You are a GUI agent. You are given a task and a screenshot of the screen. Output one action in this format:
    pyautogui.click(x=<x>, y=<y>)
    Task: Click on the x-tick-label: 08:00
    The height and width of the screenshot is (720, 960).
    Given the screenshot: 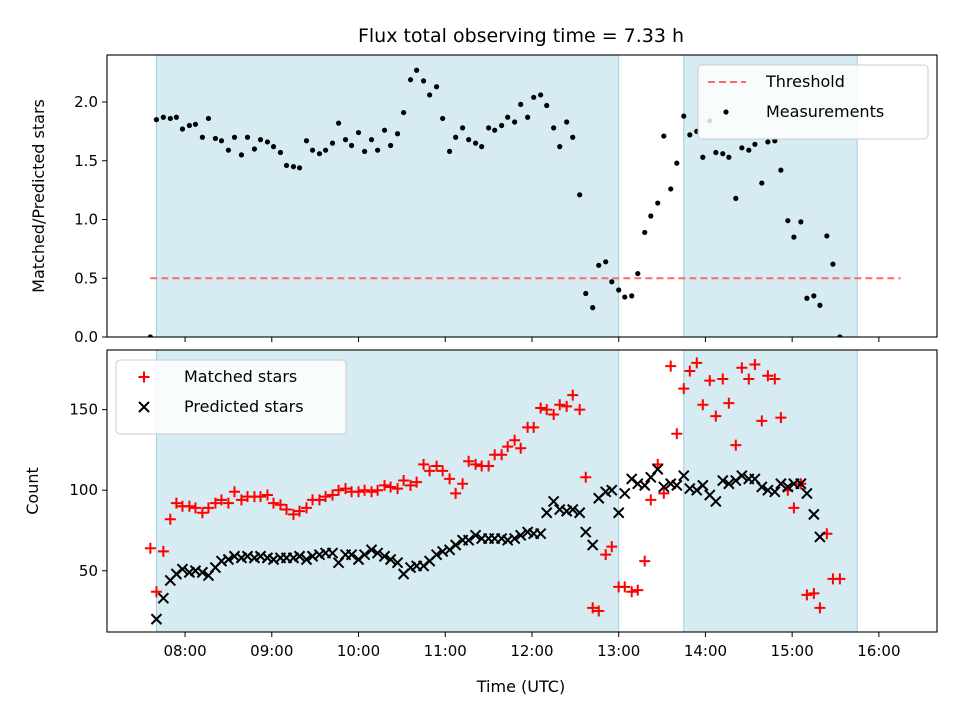 What is the action you would take?
    pyautogui.click(x=184, y=651)
    